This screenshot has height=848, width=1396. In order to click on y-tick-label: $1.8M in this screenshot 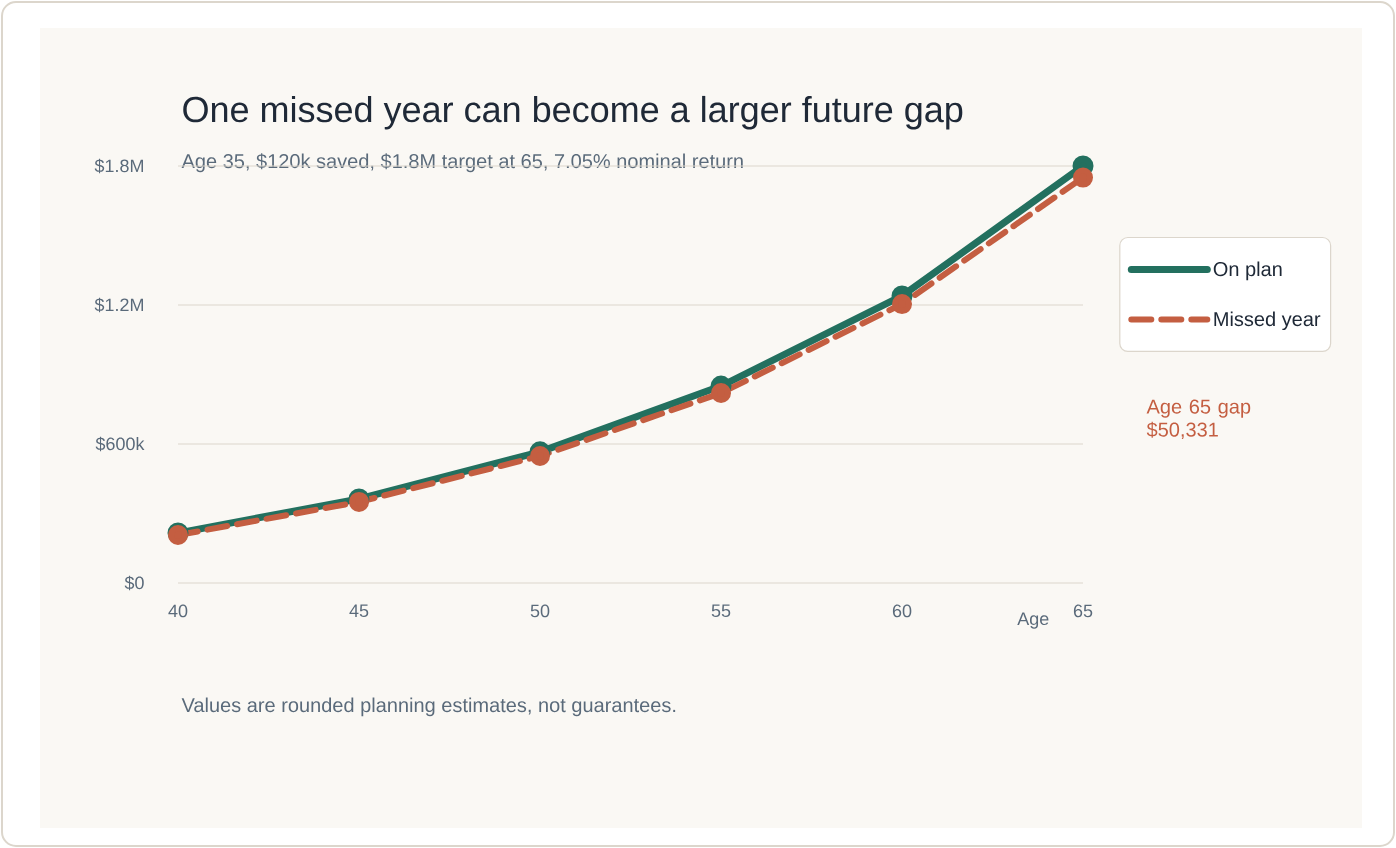, I will do `click(118, 166)`.